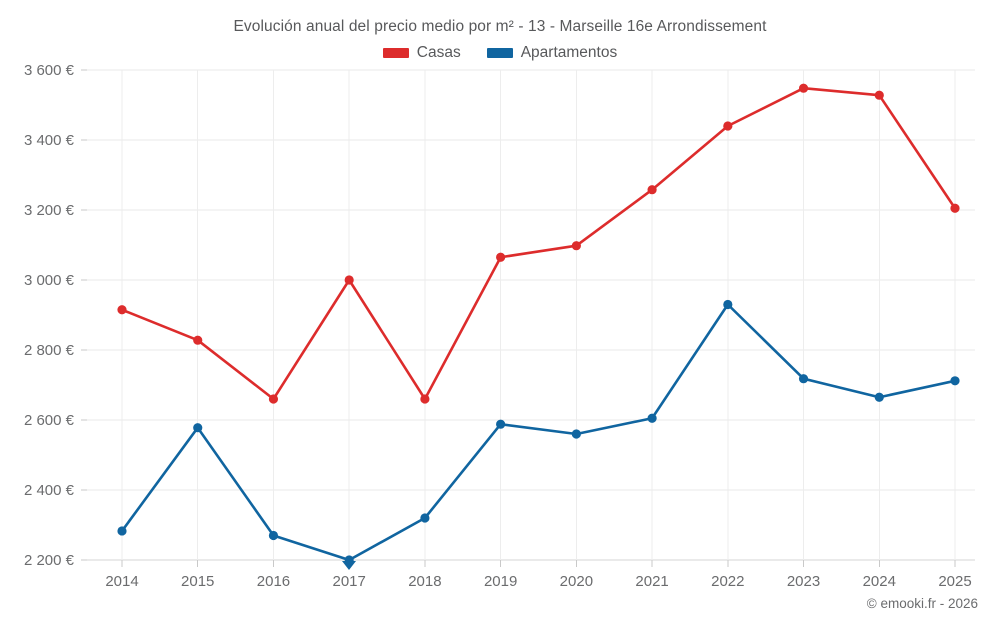  Describe the element at coordinates (198, 428) in the screenshot. I see `datapoint-apartamentos-2015: 2015: 2578 €` at that location.